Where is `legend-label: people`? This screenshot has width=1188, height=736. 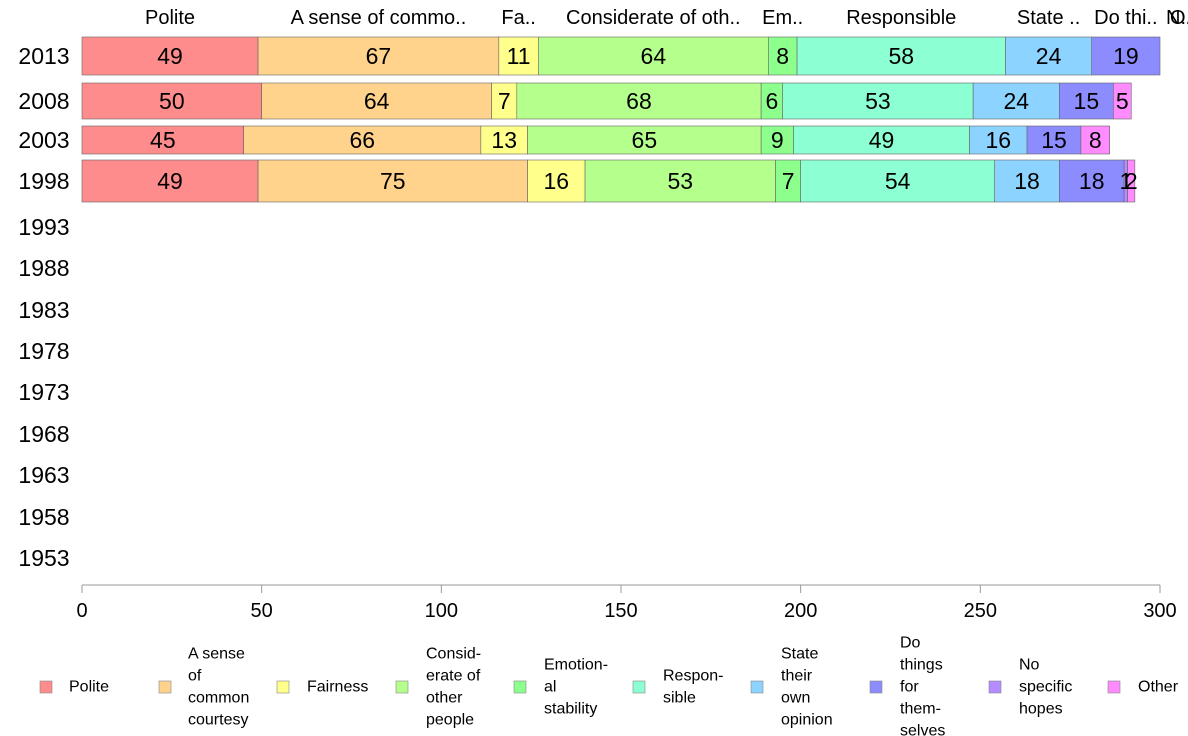 legend-label: people is located at coordinates (450, 720).